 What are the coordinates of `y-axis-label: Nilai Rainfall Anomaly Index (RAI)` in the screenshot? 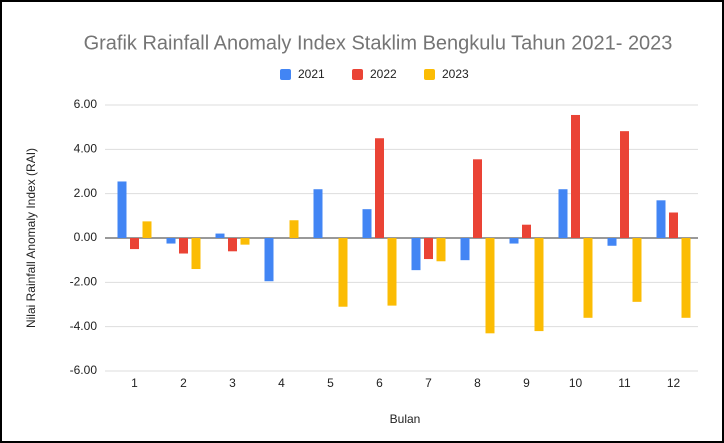 It's located at (31, 238).